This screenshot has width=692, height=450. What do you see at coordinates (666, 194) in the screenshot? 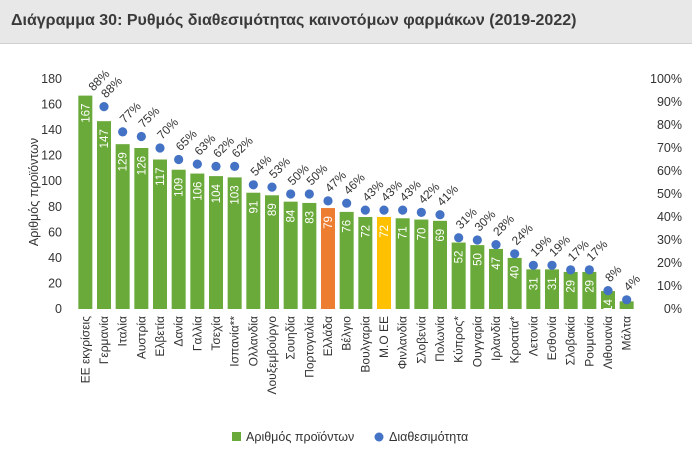
I see `right-axis: 0% 10% 20% 30% 40% 50% 60% 70% 80% 90% 100%` at bounding box center [666, 194].